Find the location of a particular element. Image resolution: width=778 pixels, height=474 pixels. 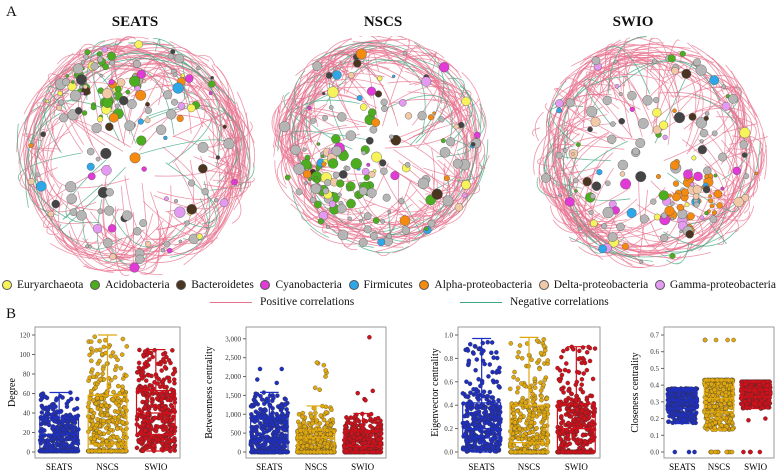

legend-label: Cyanobacteria is located at coordinates (308, 285).